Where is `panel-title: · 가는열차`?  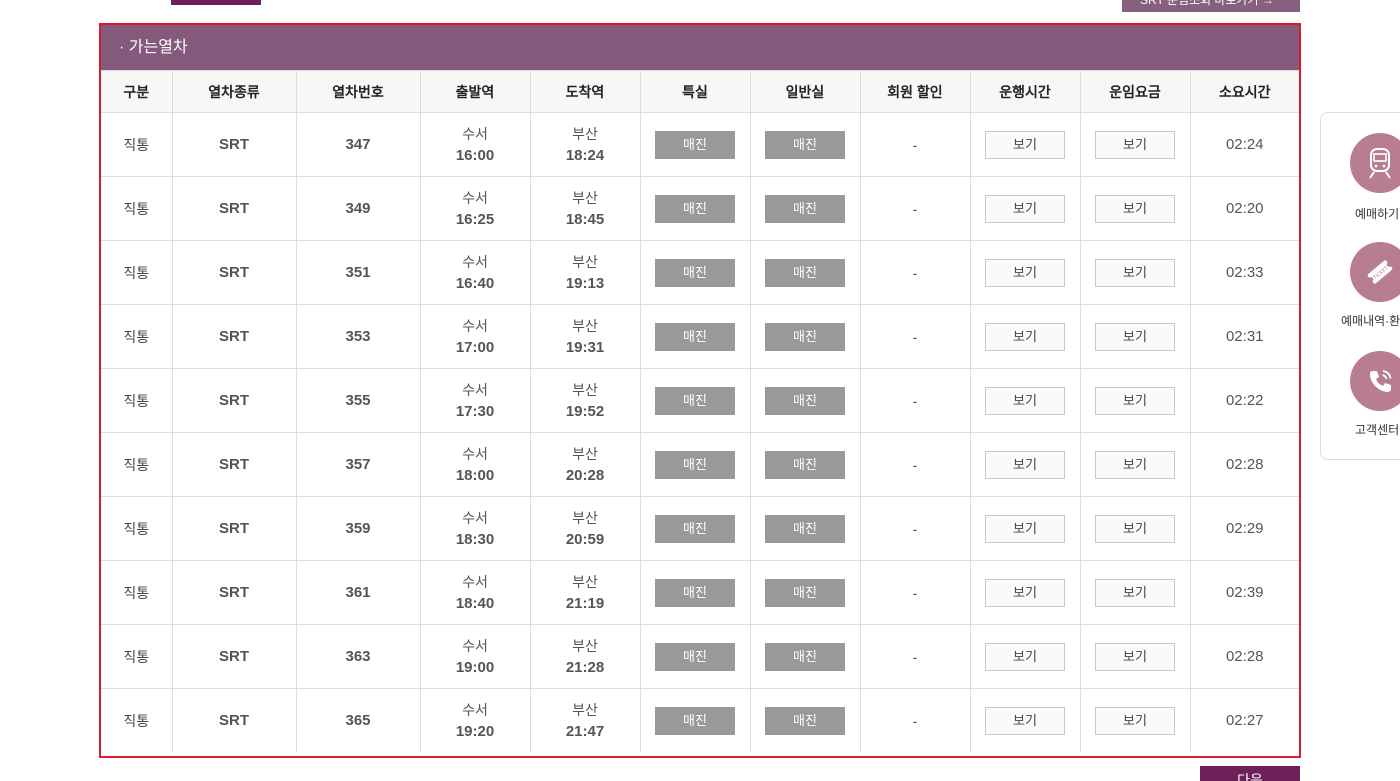 panel-title: · 가는열차 is located at coordinates (700, 47).